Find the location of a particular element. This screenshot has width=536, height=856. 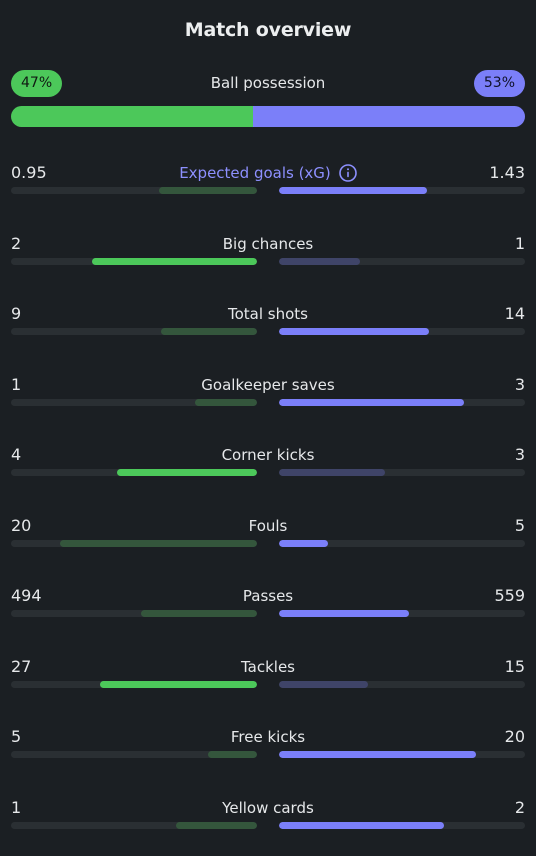

stat-label: Total shots is located at coordinates (268, 314).